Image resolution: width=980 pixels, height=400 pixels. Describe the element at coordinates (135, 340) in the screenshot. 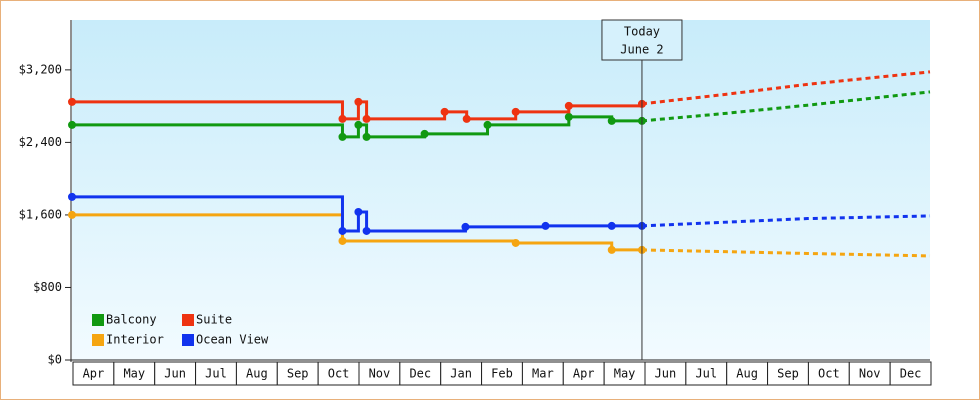

I see `legend-label: Interior` at that location.